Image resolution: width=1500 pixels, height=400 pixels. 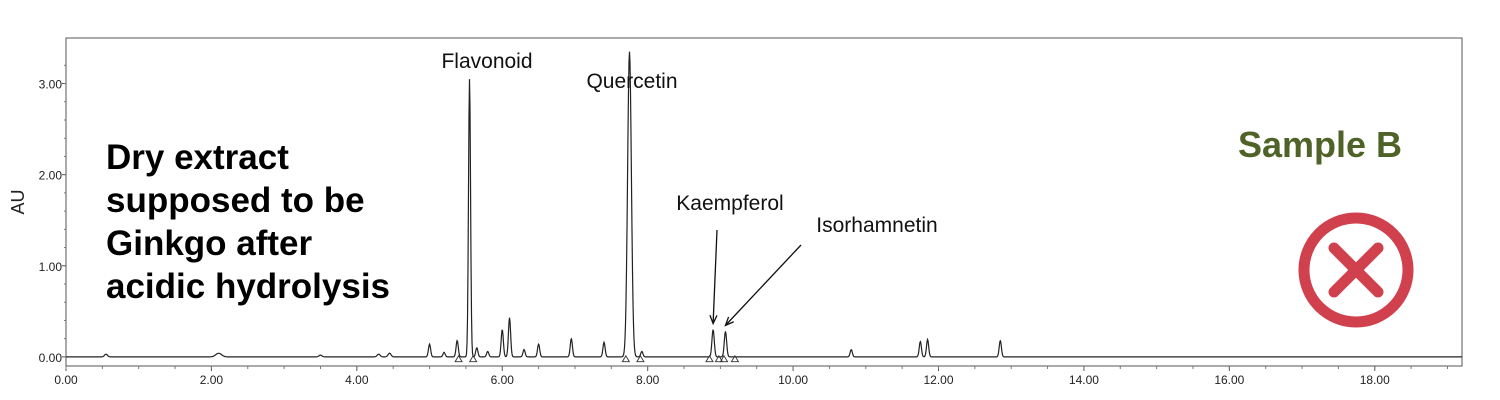 I want to click on y-tick-label: 0.00, so click(x=51, y=358).